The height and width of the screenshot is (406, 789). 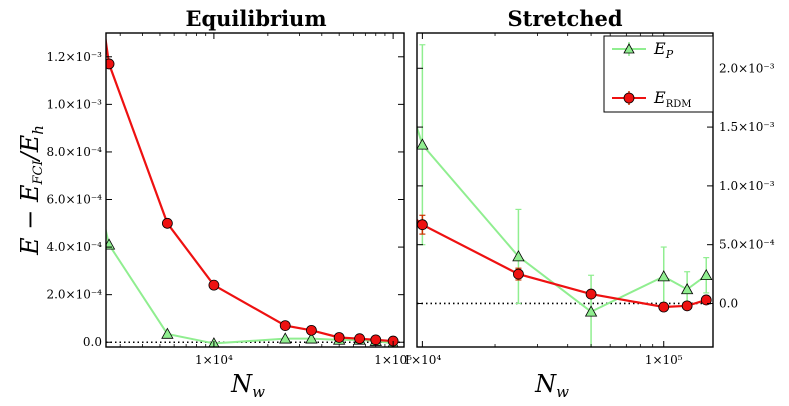 What do you see at coordinates (74, 200) in the screenshot?
I see `left-y-tick-label: 6.0×10⁻⁴` at bounding box center [74, 200].